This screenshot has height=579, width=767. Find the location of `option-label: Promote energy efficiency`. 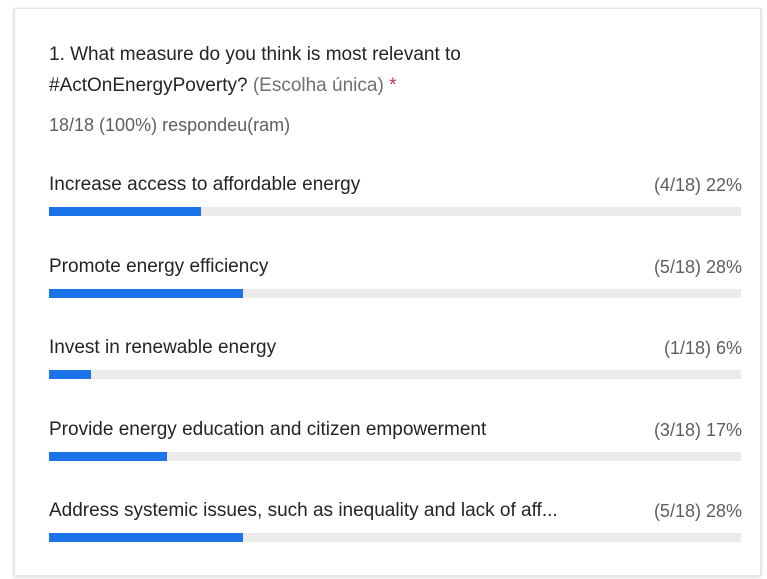

option-label: Promote energy efficiency is located at coordinates (159, 266).